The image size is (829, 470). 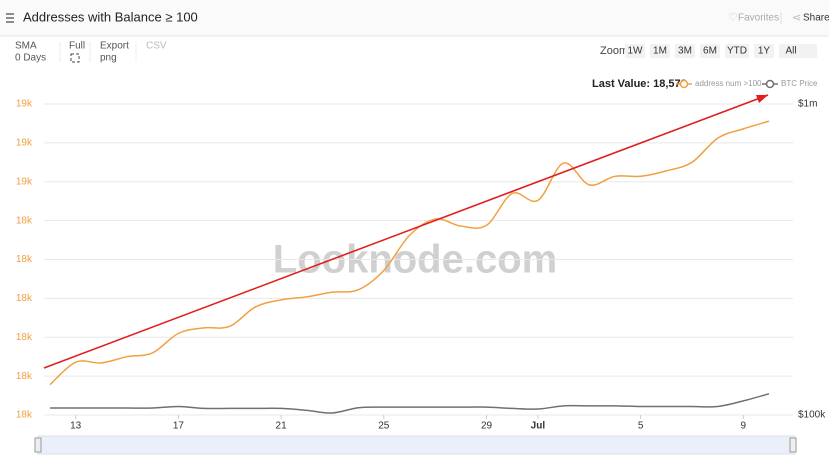 What do you see at coordinates (75, 58) in the screenshot?
I see `full-icon` at bounding box center [75, 58].